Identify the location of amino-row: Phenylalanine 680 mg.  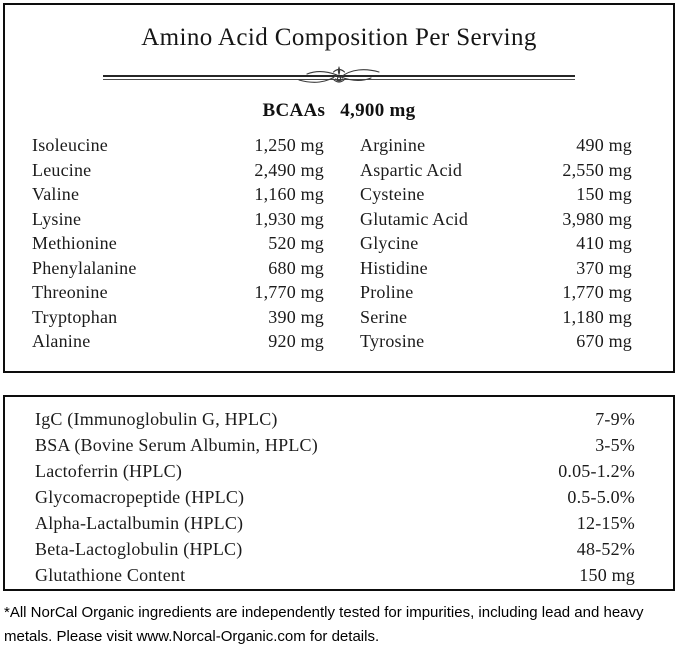
(178, 268).